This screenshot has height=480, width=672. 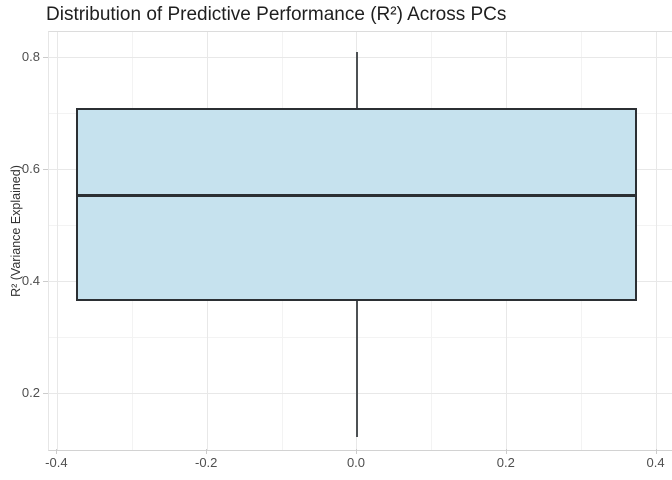 I want to click on y-tick-label: 0.4, so click(x=30, y=280).